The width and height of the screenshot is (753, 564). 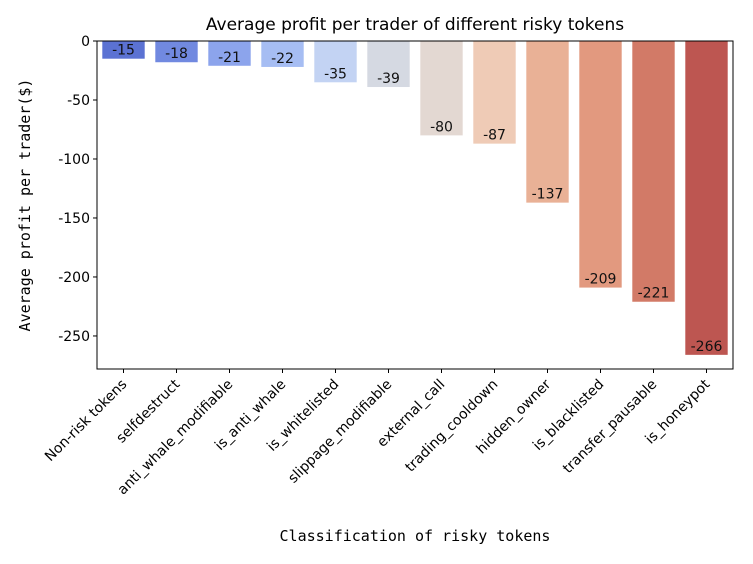 What do you see at coordinates (441, 127) in the screenshot?
I see `bar-value-label: -80` at bounding box center [441, 127].